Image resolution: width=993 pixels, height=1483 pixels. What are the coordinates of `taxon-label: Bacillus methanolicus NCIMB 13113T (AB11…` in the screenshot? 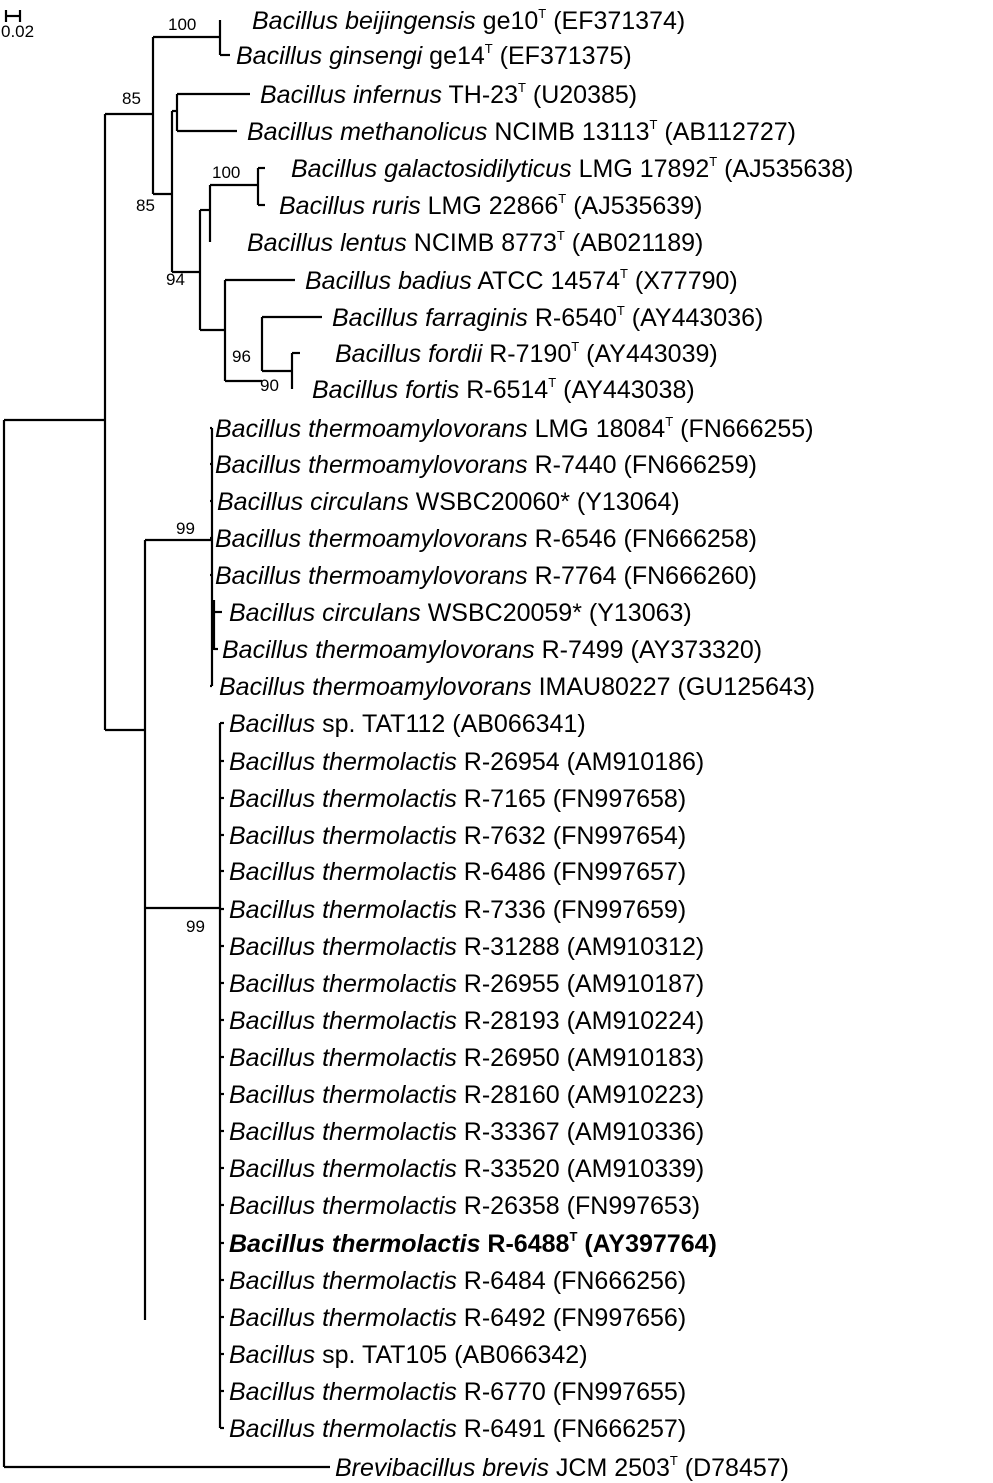 It's located at (521, 131).